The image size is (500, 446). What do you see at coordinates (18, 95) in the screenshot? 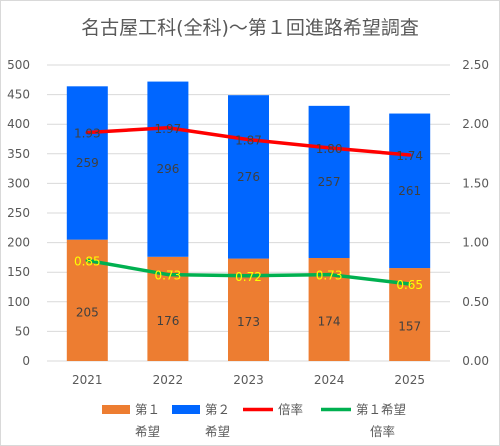
I see `y-left-tick-label: 450` at bounding box center [18, 95].